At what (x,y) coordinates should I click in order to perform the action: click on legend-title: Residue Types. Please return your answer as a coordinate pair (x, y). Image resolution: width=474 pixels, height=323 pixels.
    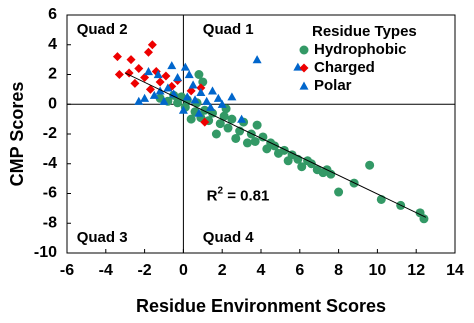
    Looking at the image, I should click on (364, 31).